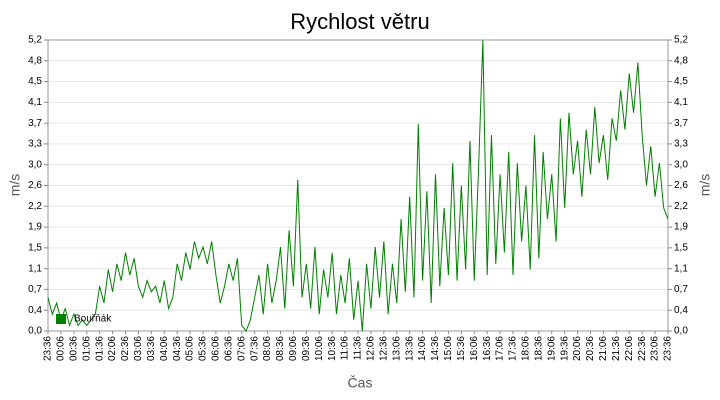 This screenshot has height=400, width=720. Describe the element at coordinates (93, 319) in the screenshot. I see `legend-label: Bouřňák` at that location.